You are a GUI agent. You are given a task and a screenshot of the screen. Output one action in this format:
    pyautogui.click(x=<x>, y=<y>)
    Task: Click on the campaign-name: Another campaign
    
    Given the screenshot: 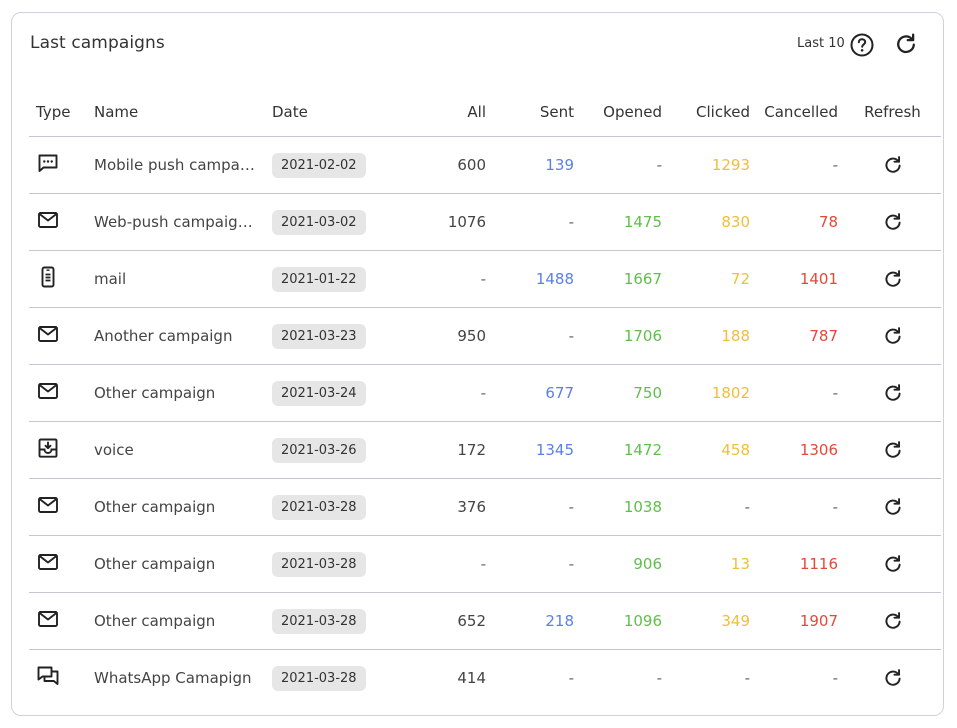 What is the action you would take?
    pyautogui.click(x=163, y=336)
    